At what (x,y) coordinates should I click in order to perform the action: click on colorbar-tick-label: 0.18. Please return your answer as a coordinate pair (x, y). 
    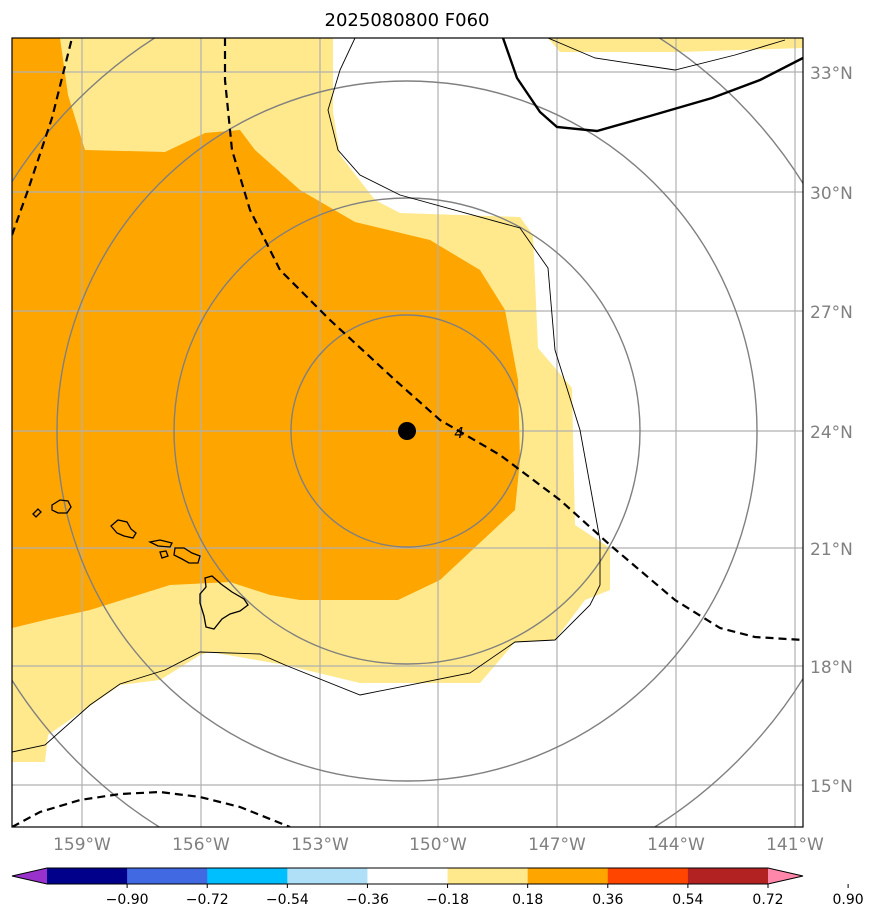
    Looking at the image, I should click on (527, 900).